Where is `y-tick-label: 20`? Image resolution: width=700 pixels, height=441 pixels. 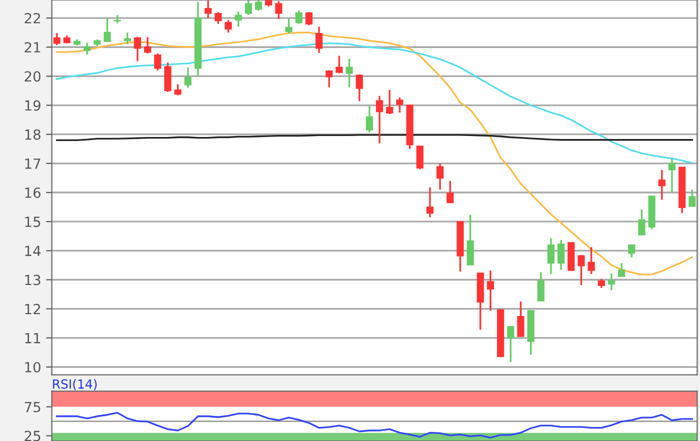 y-tick-label: 20 is located at coordinates (32, 76).